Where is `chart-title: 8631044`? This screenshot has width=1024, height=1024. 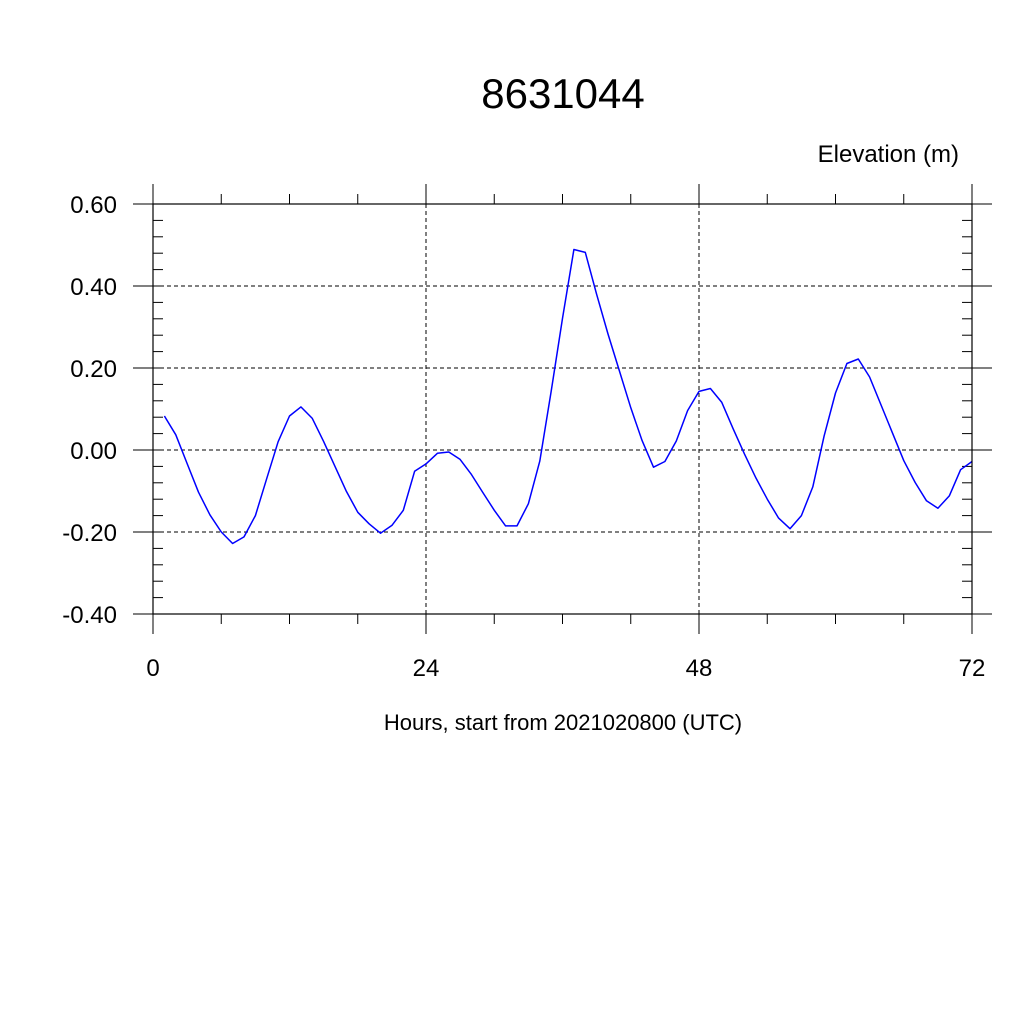 chart-title: 8631044 is located at coordinates (563, 93).